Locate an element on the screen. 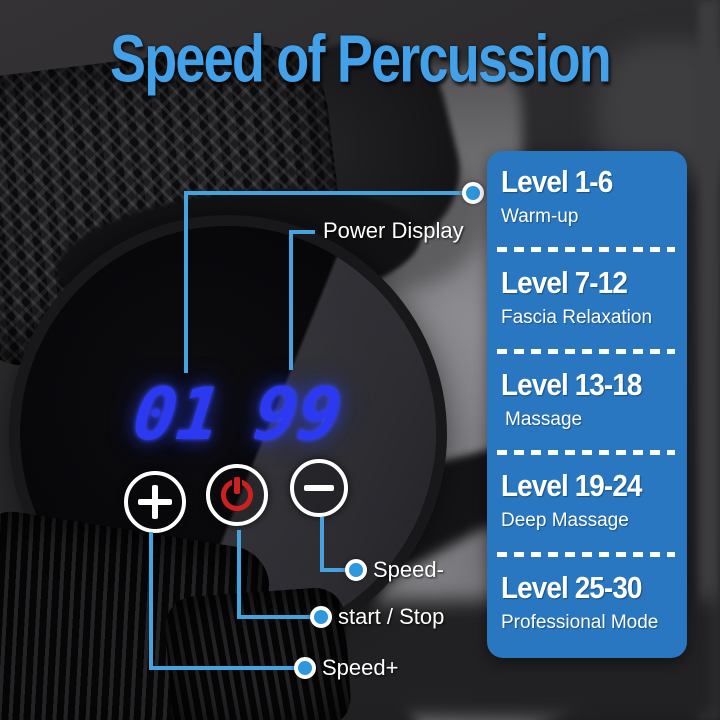 This screenshot has height=720, width=720. callout-label-start-stop: start / Stop is located at coordinates (391, 616).